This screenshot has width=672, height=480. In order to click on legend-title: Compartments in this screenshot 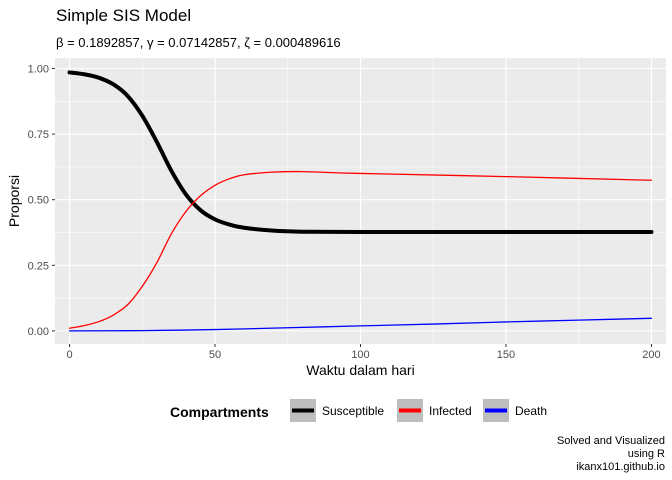, I will do `click(219, 412)`.